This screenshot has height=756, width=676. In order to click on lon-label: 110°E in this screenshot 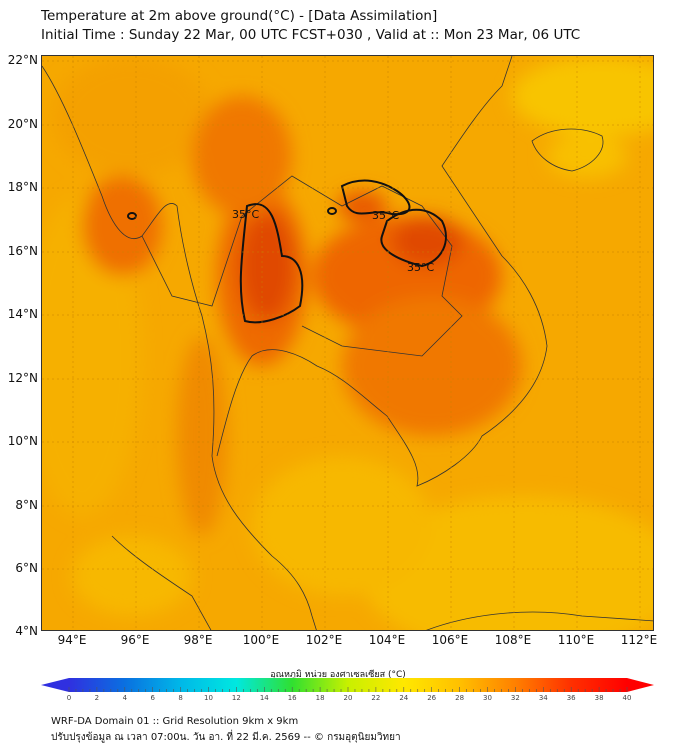, I will do `click(576, 640)`.